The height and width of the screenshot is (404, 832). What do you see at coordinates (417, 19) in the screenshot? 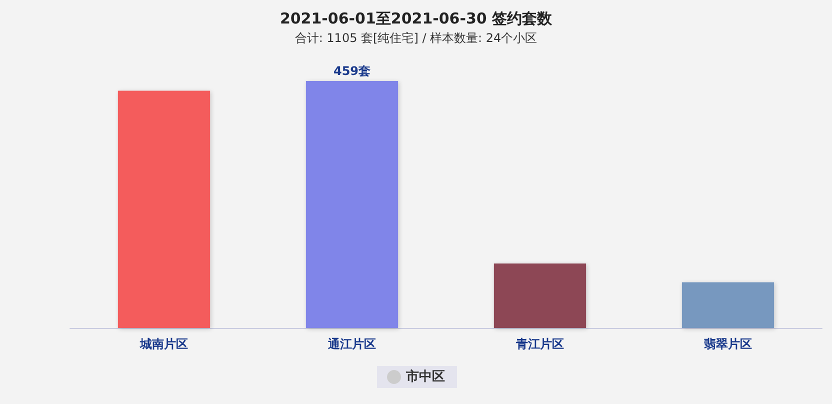
I see `chart-title: 2021-06-01至2021-06-30 签约套数` at bounding box center [417, 19].